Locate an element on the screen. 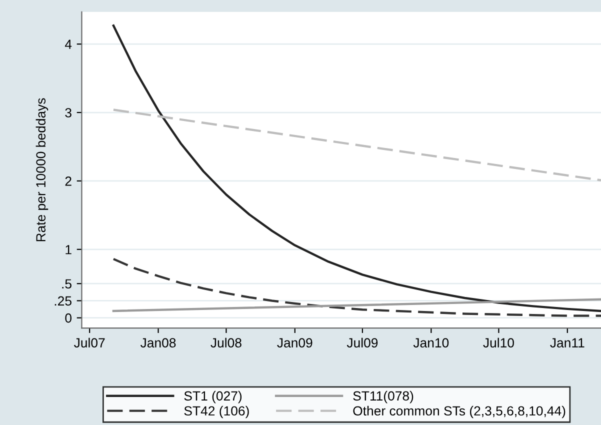 The width and height of the screenshot is (601, 425). y-tick-label: 4 is located at coordinates (68, 44).